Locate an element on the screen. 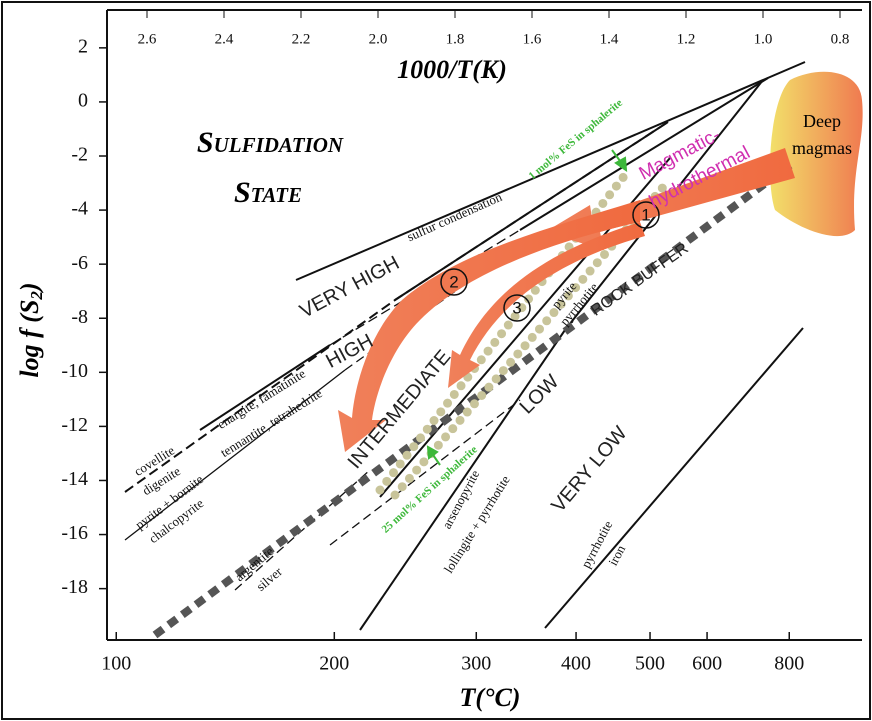  region-label: VERY HIGH is located at coordinates (349, 287).